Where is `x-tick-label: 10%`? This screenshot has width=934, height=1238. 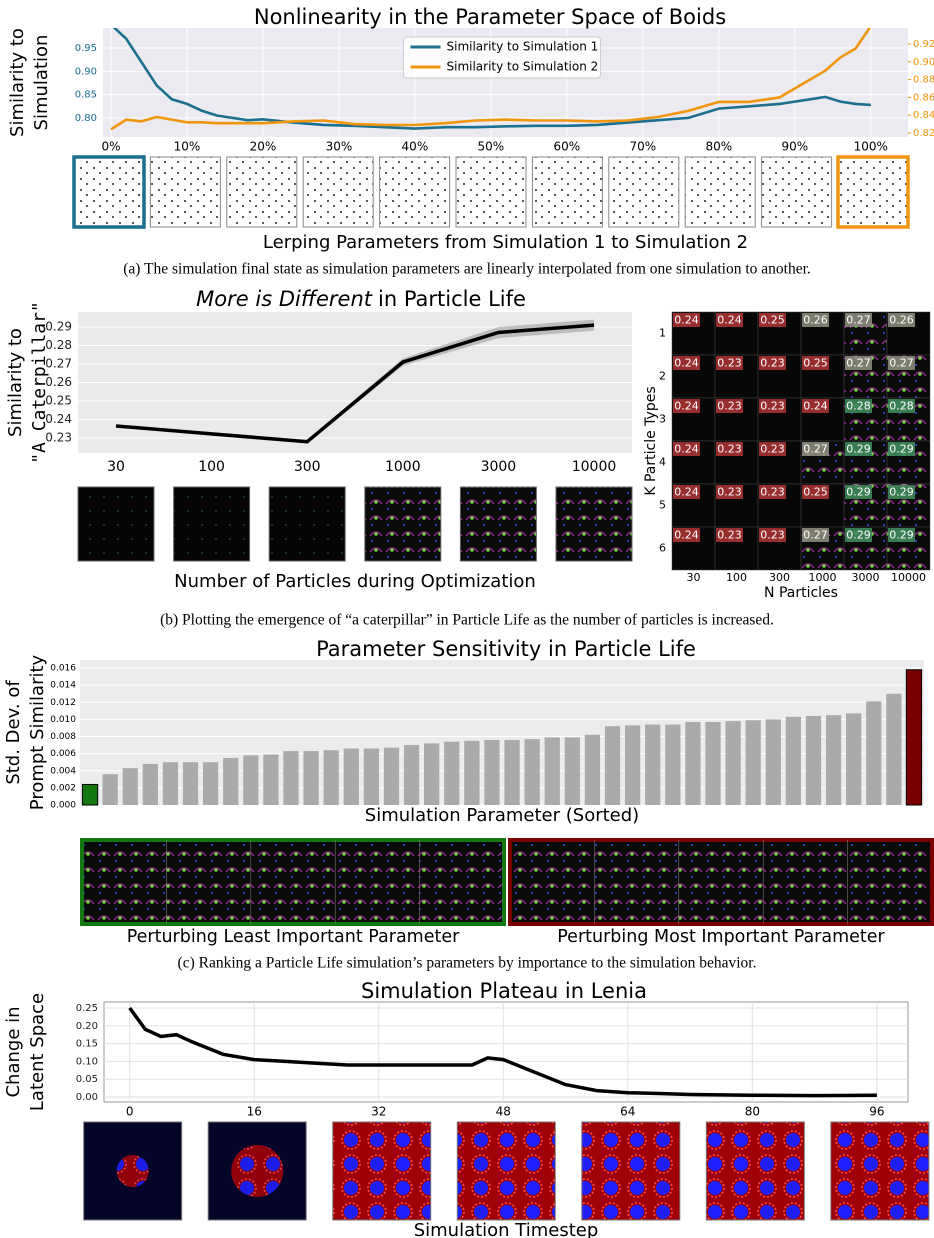
x-tick-label: 10% is located at coordinates (187, 147).